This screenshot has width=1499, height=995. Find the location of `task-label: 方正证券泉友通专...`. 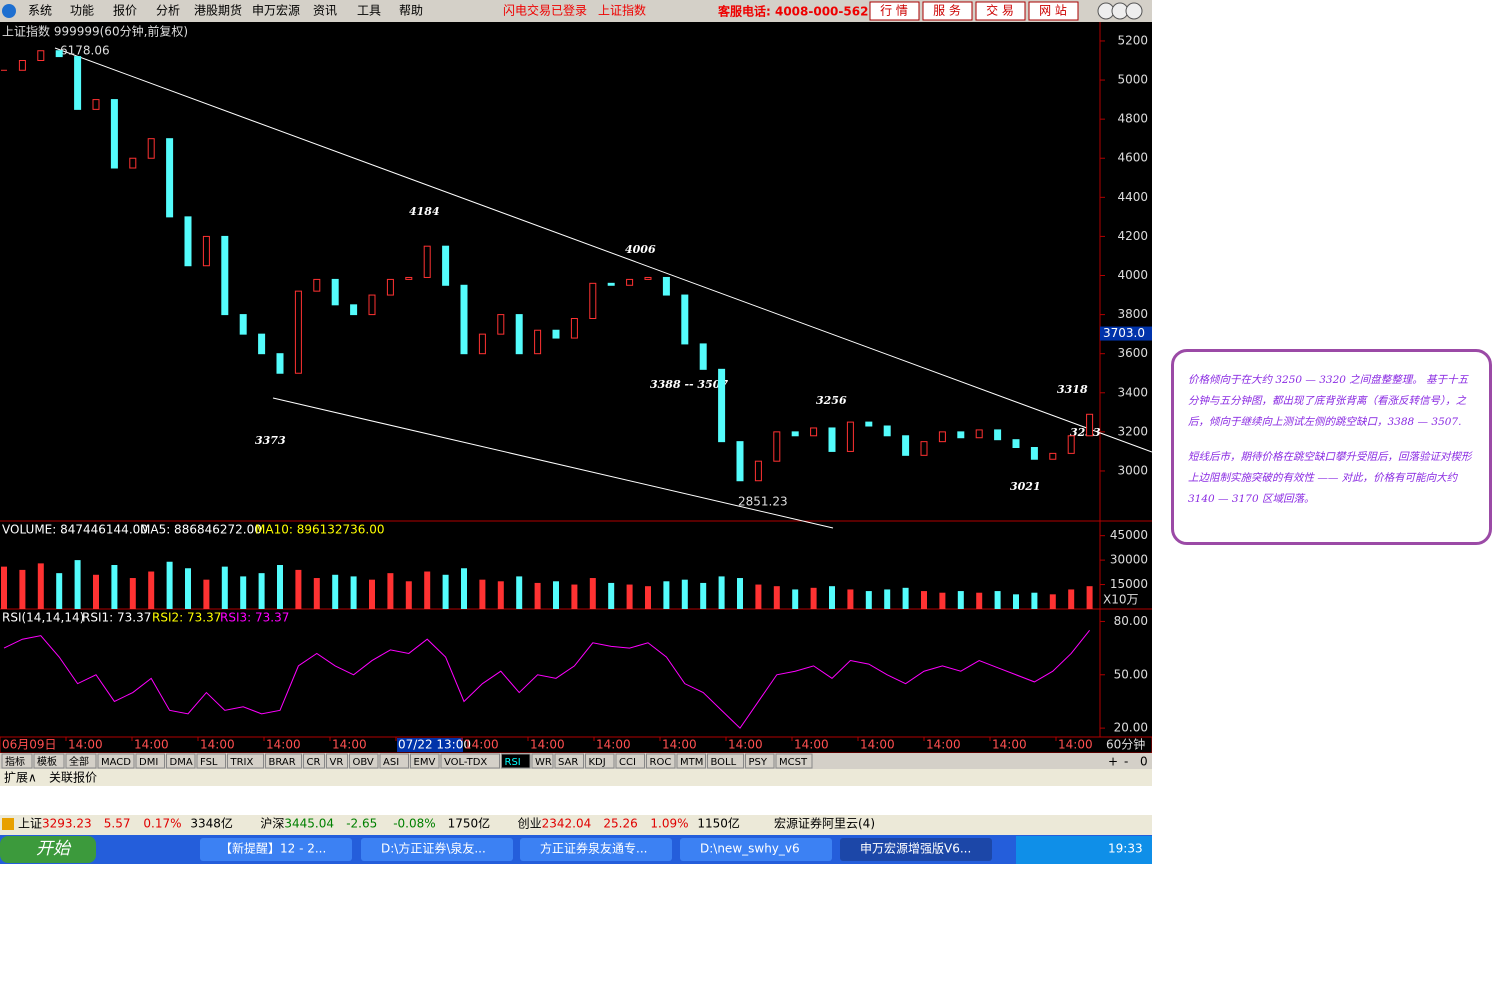

task-label: 方正证券泉友通专... is located at coordinates (593, 848).